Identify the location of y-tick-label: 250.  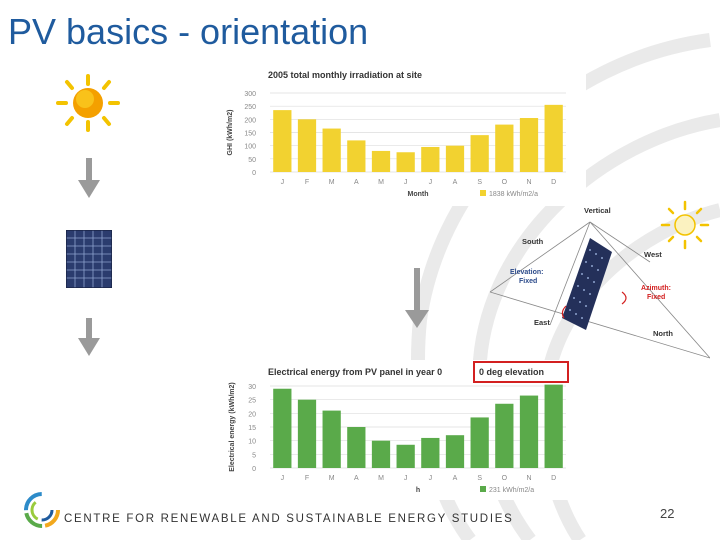
(250, 107).